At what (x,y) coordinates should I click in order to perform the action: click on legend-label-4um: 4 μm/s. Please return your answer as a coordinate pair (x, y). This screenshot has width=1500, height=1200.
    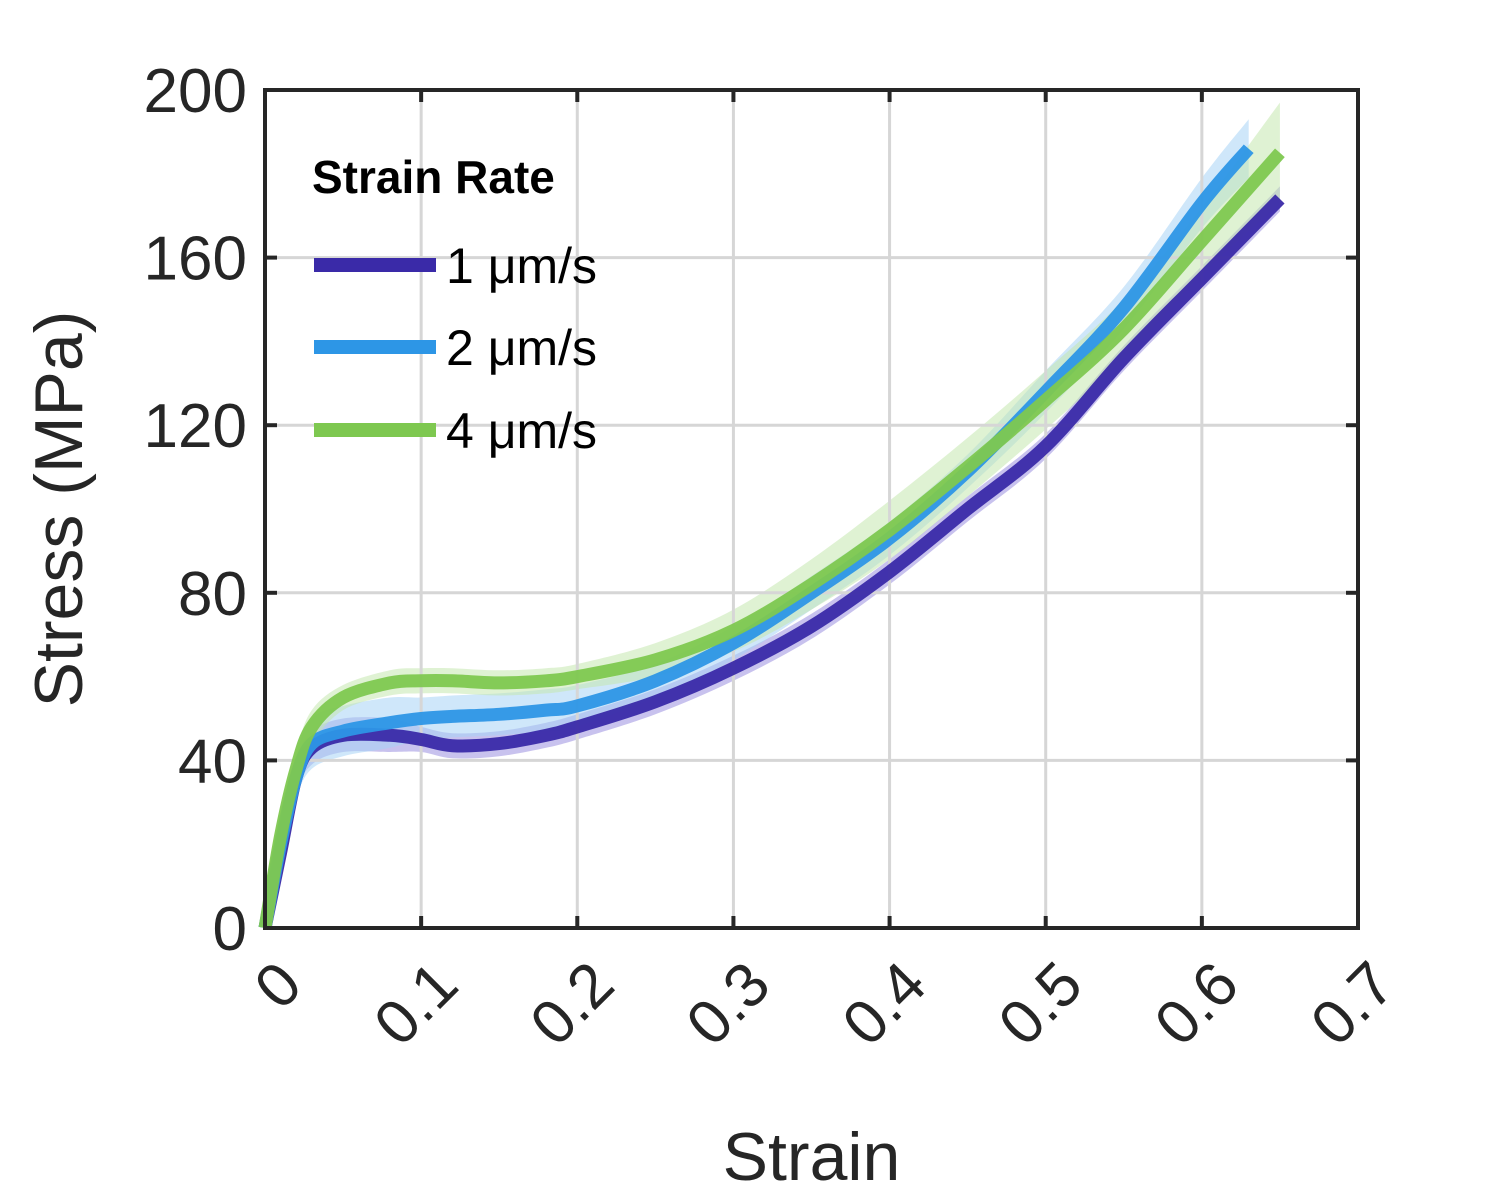
    Looking at the image, I should click on (521, 431).